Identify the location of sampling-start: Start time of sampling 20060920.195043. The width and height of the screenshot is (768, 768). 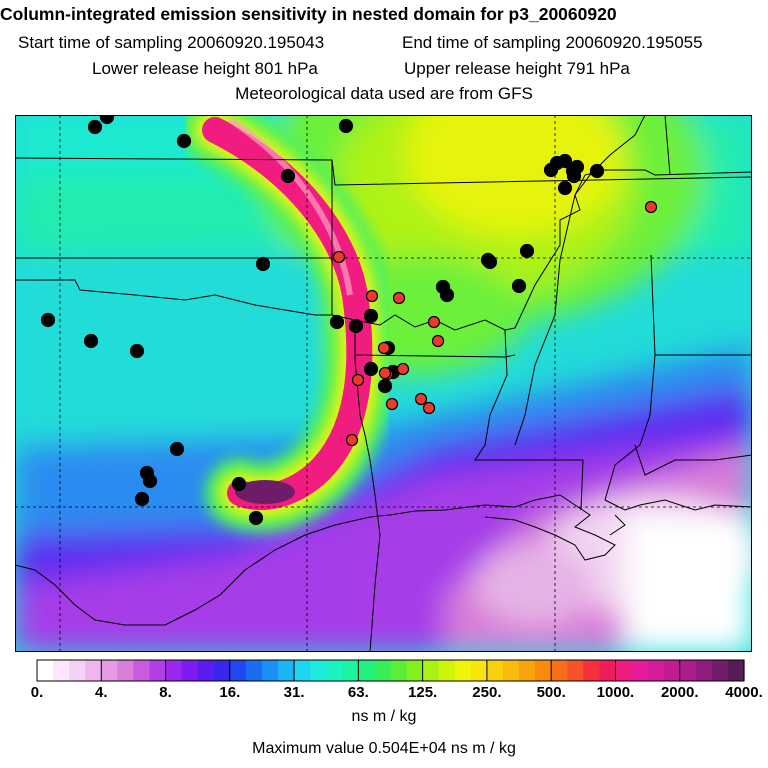
(171, 42).